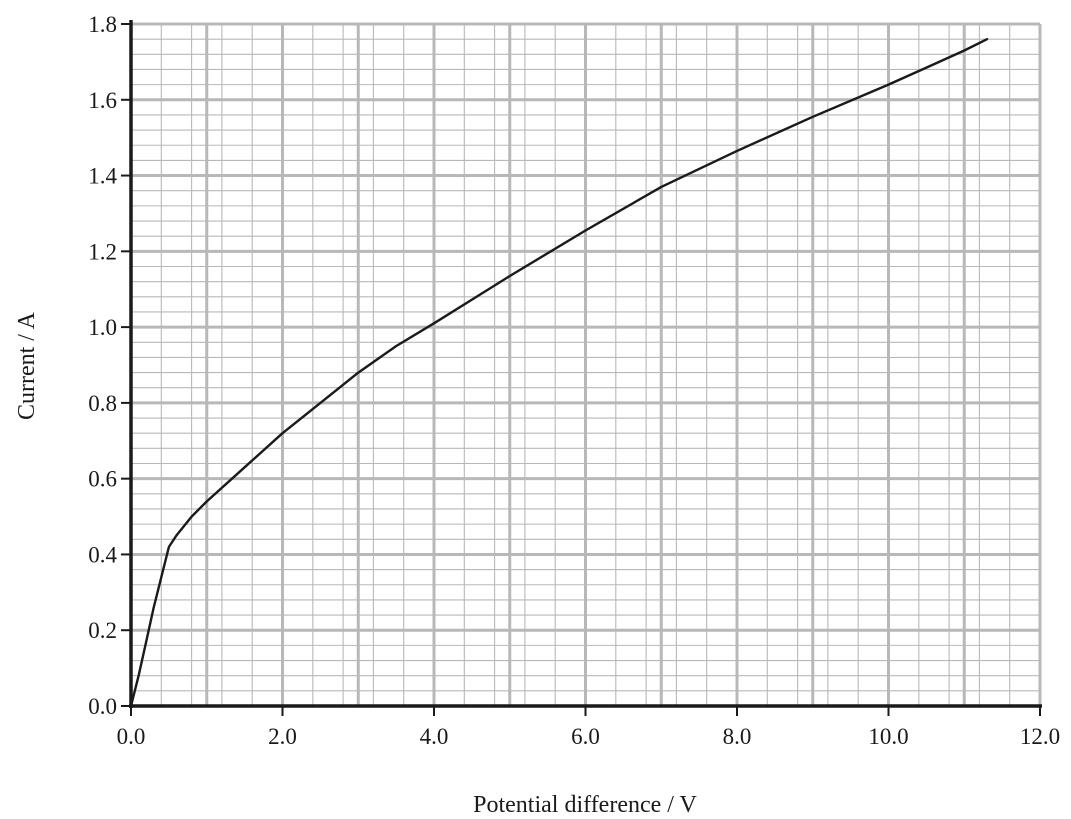  What do you see at coordinates (888, 736) in the screenshot?
I see `x-tick-label: 10.0` at bounding box center [888, 736].